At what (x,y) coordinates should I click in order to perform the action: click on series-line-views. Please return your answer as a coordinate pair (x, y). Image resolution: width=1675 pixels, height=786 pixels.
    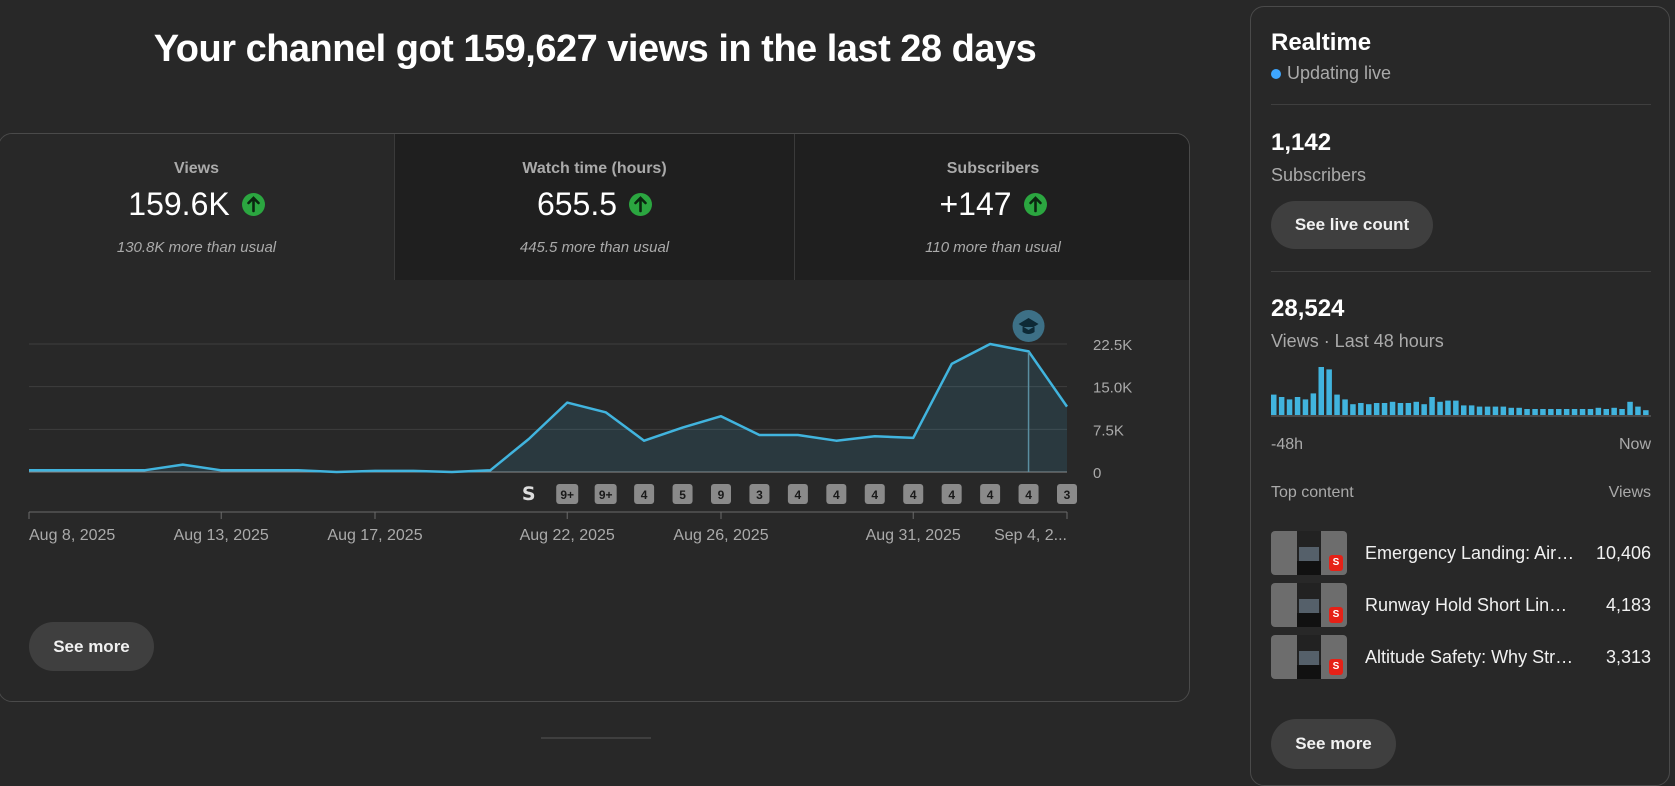
    Looking at the image, I should click on (549, 408).